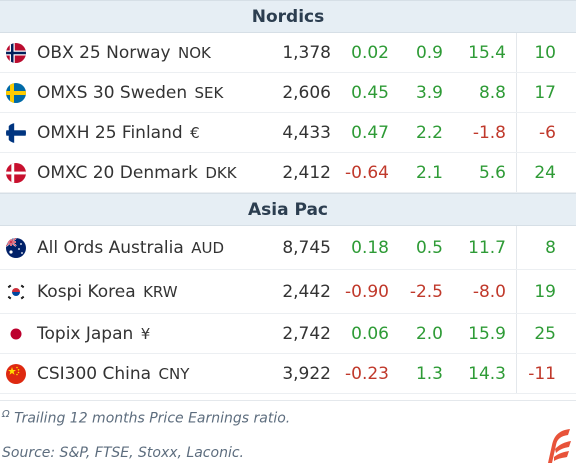  What do you see at coordinates (306, 333) in the screenshot?
I see `index-price: 2,742` at bounding box center [306, 333].